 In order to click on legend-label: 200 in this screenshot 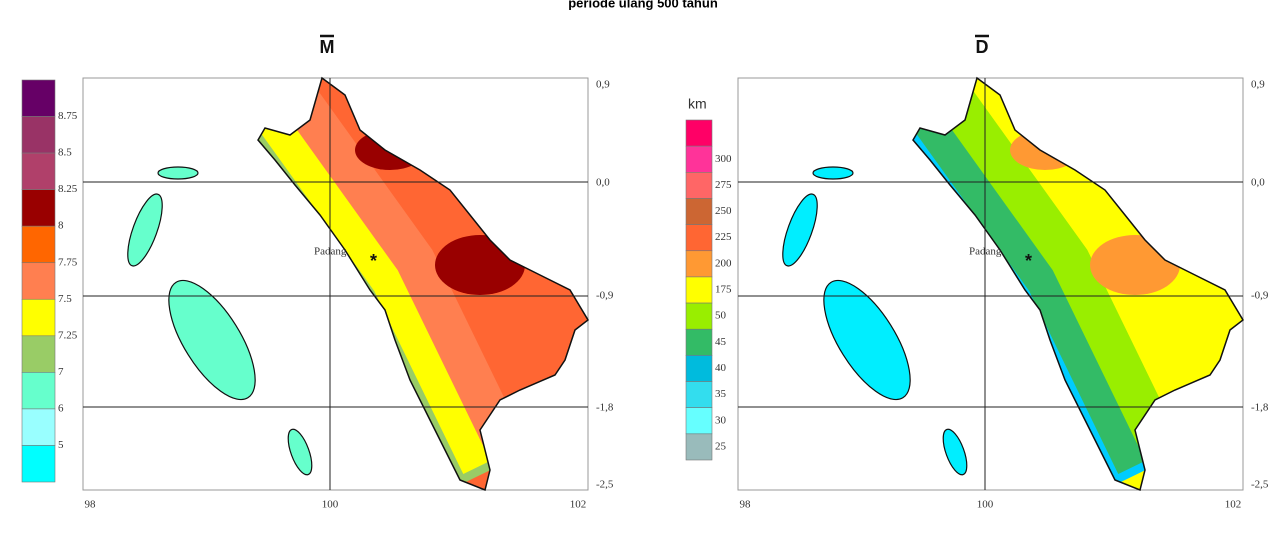, I will do `click(723, 263)`.